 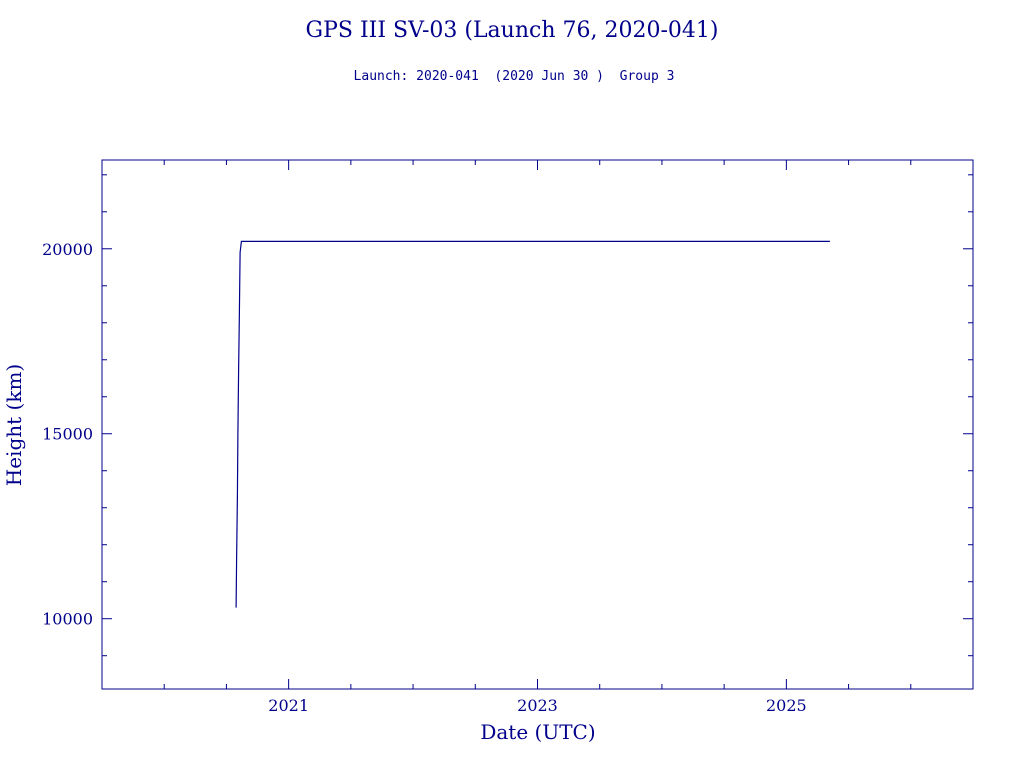 What do you see at coordinates (67, 249) in the screenshot?
I see `y-tick-label: 20000` at bounding box center [67, 249].